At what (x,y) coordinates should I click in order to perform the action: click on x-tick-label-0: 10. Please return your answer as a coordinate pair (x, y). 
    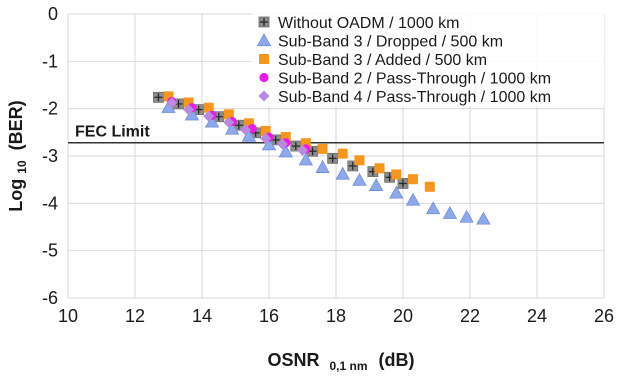
    Looking at the image, I should click on (68, 316).